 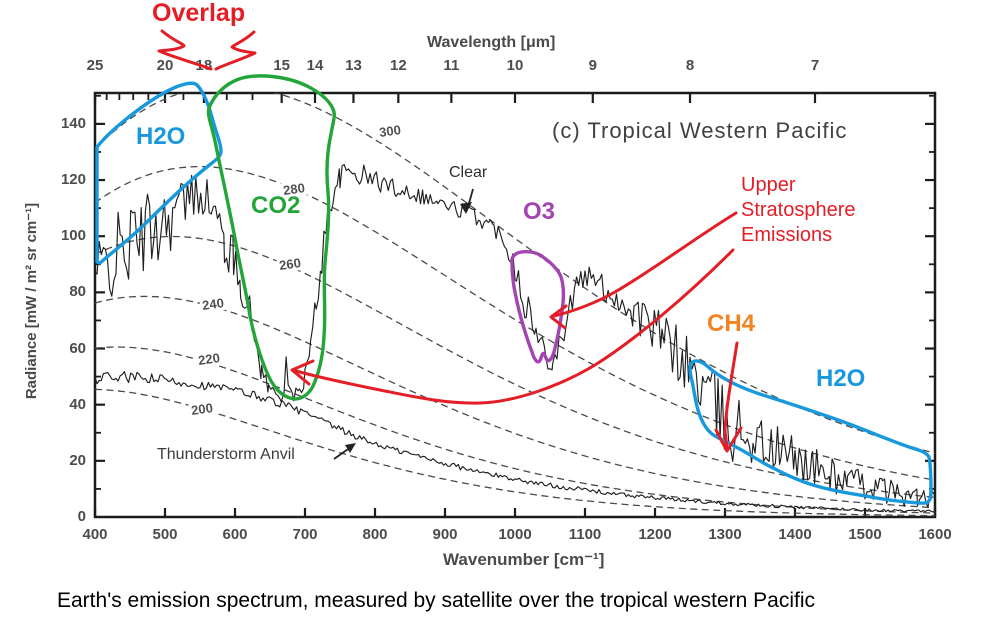 What do you see at coordinates (515, 534) in the screenshot?
I see `x-axis-tick-label: 1000` at bounding box center [515, 534].